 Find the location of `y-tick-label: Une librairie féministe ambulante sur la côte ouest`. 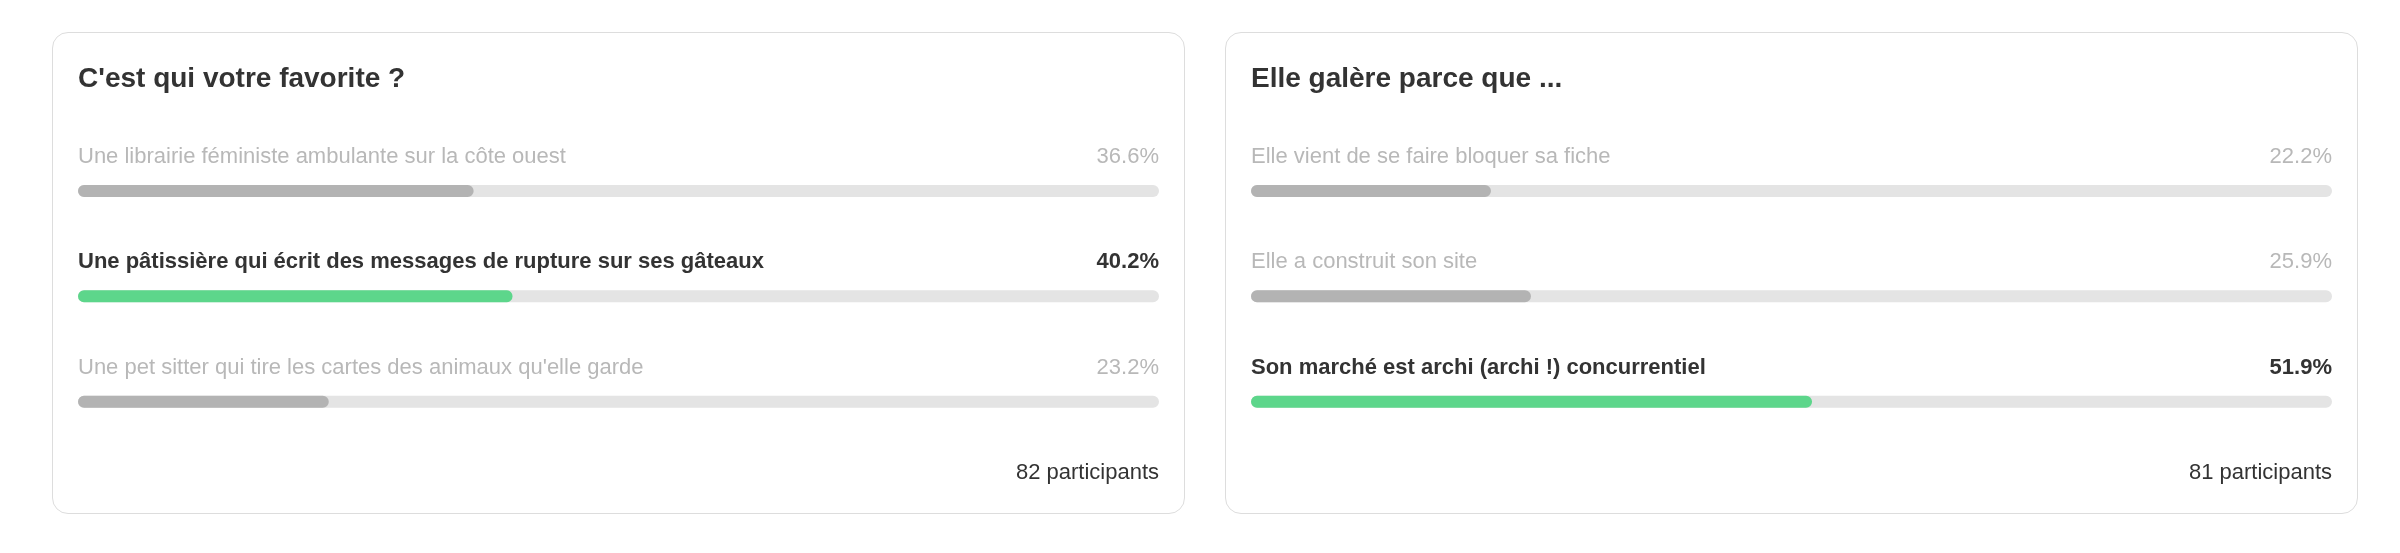

y-tick-label: Une librairie féministe ambulante sur la côte ouest is located at coordinates (322, 155).